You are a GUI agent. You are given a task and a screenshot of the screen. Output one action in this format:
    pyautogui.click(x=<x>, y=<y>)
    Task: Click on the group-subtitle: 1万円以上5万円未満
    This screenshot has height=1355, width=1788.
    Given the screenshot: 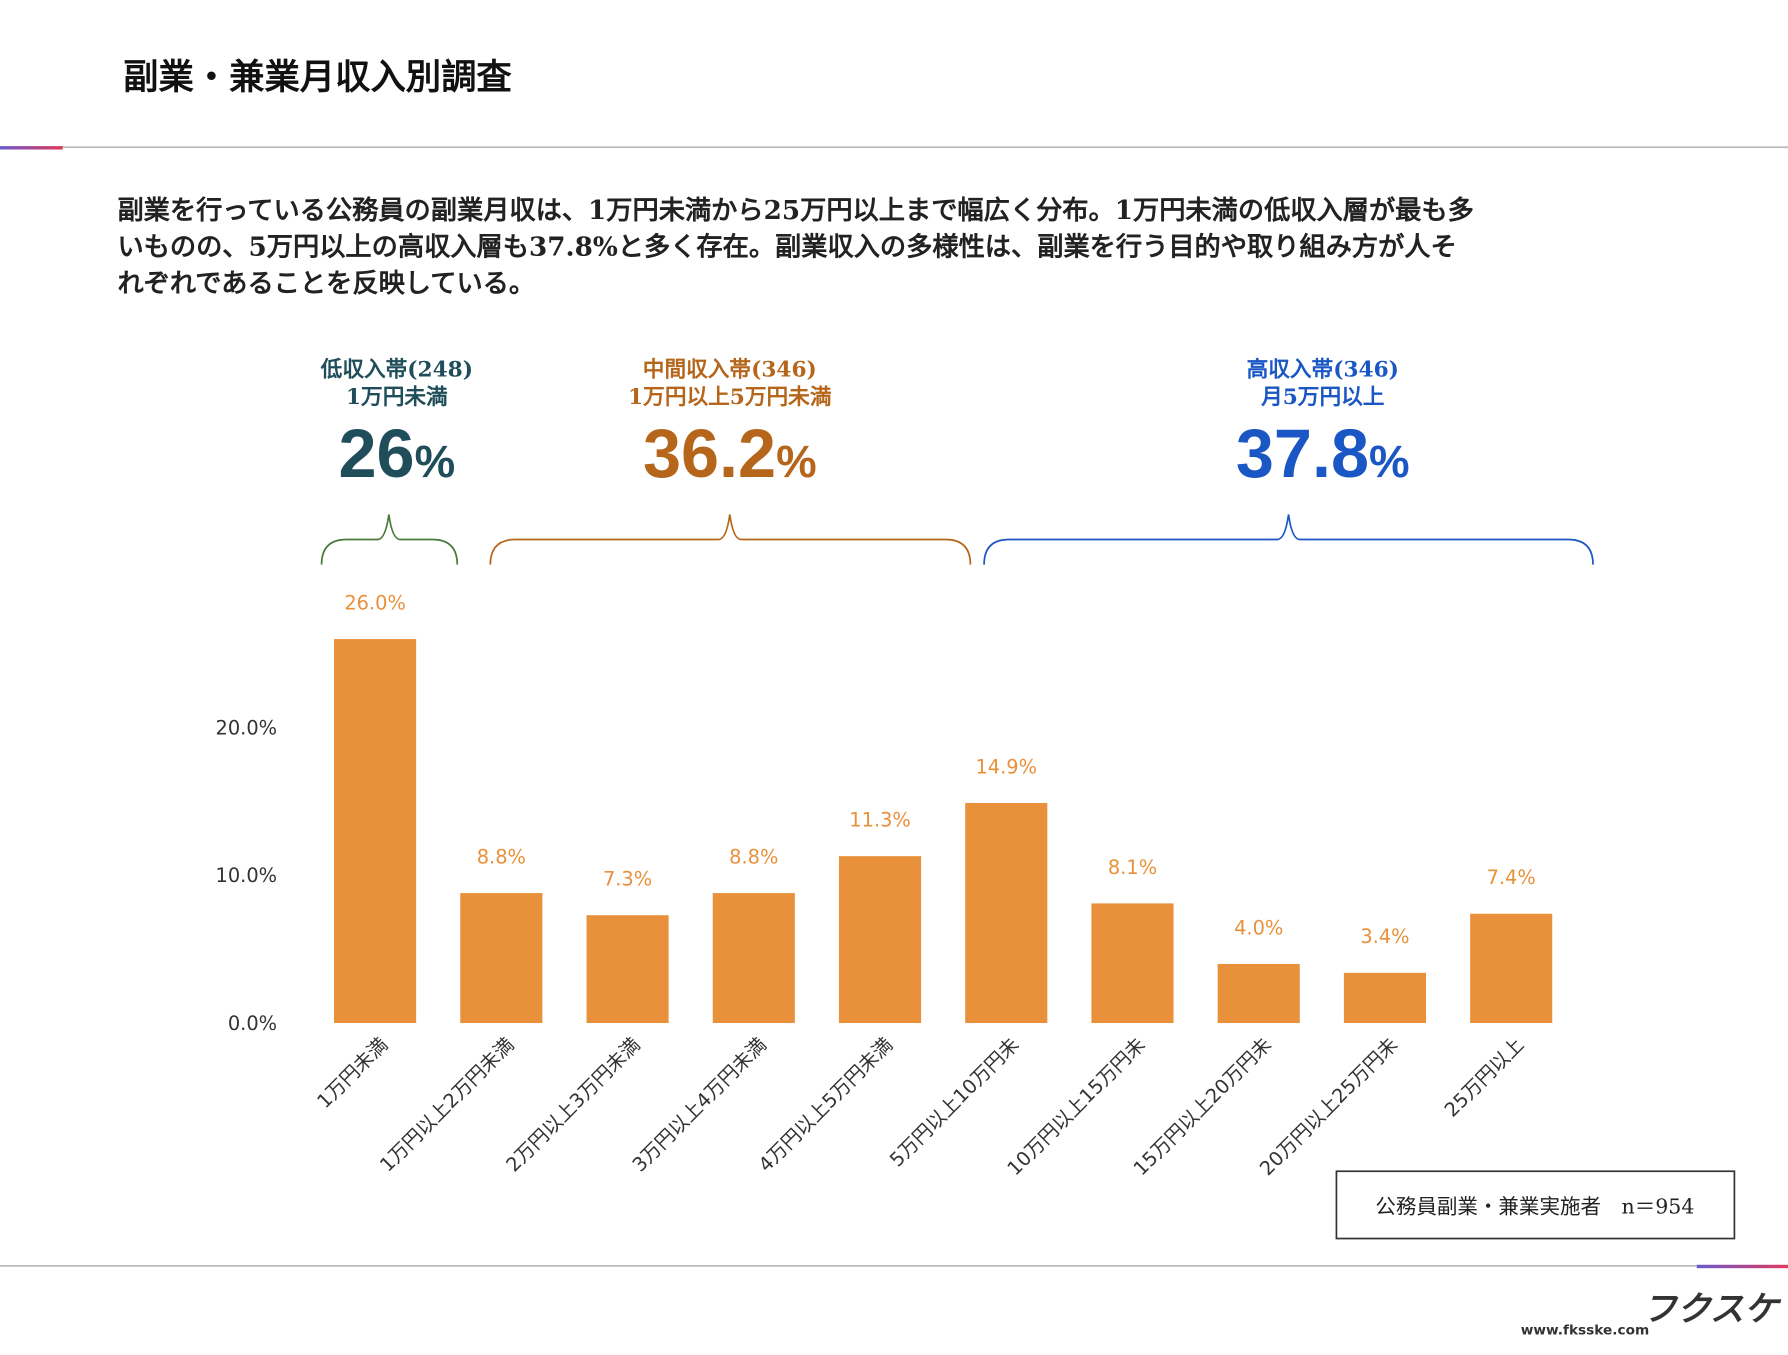 What is the action you would take?
    pyautogui.click(x=730, y=397)
    